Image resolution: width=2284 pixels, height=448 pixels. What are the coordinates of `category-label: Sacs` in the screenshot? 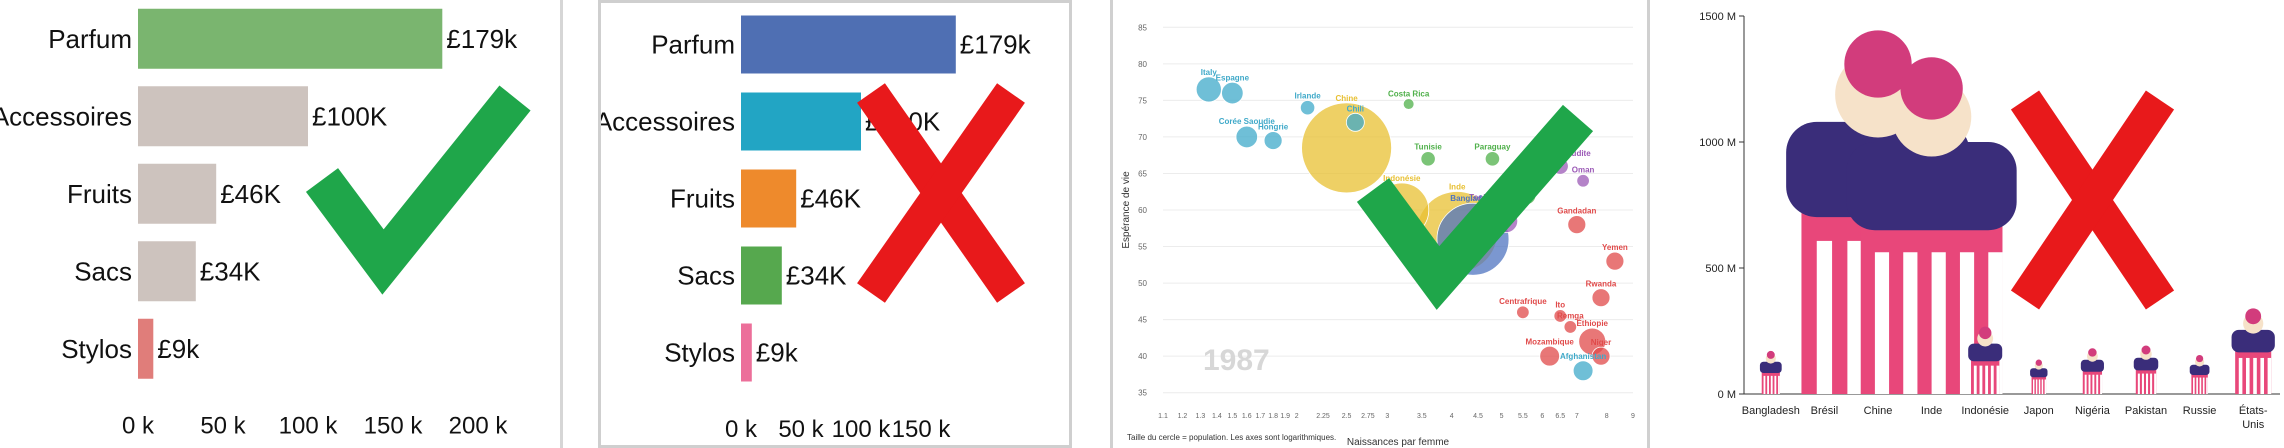 It's located at (706, 276).